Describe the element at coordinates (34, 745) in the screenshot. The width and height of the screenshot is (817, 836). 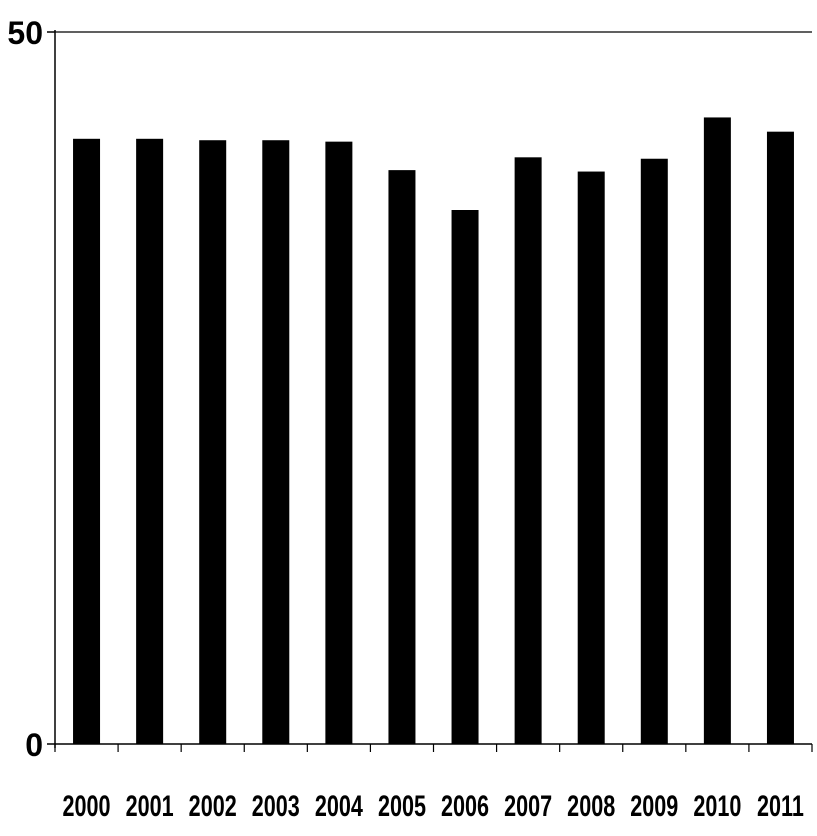
I see `y-tick-label: 0` at that location.